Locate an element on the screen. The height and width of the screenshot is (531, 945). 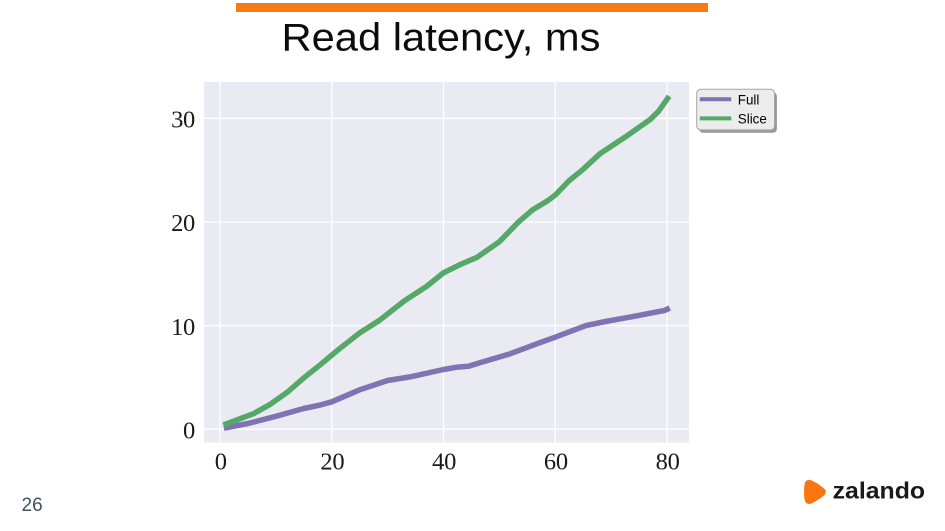
svg-text: 80 is located at coordinates (668, 462).